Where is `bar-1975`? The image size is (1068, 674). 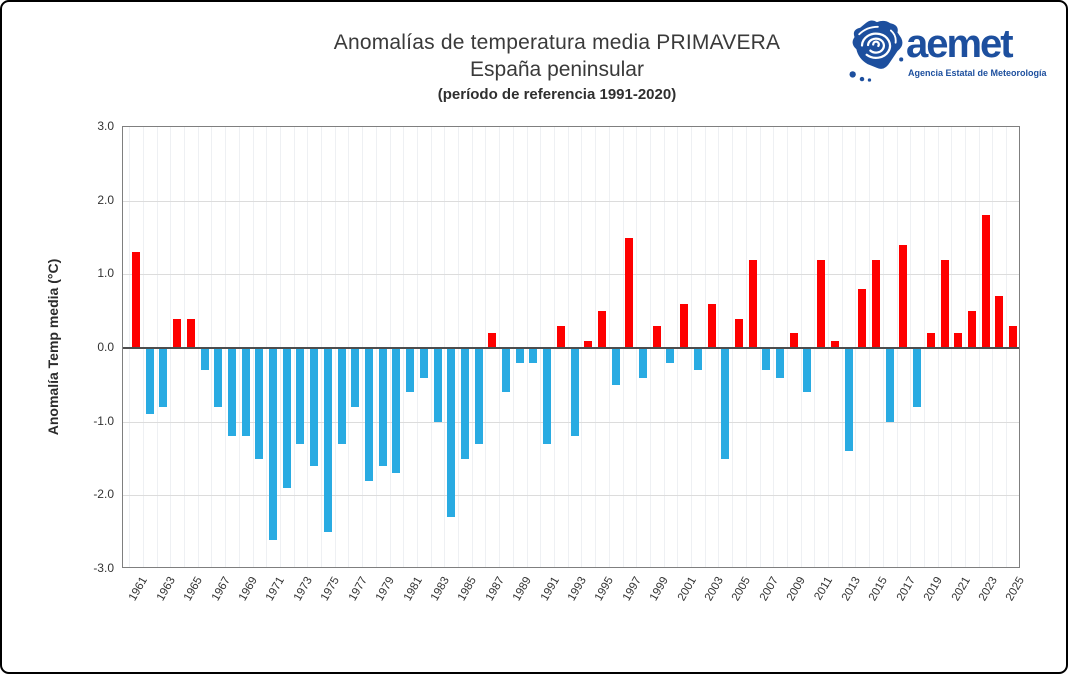
bar-1975 is located at coordinates (327, 440).